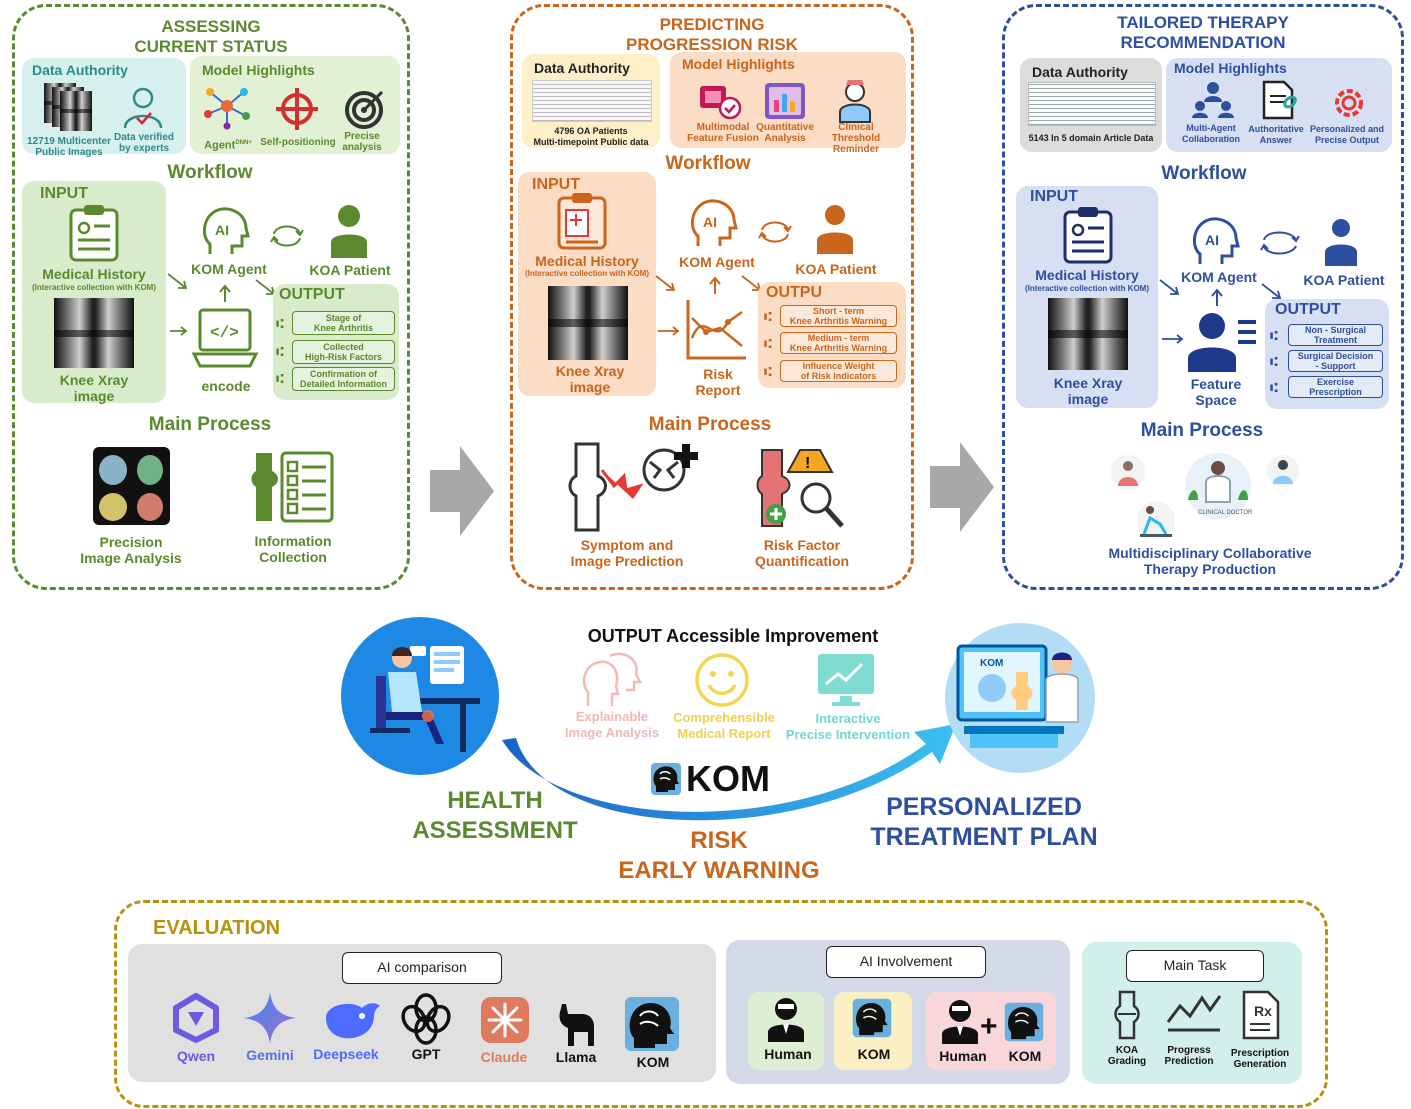 Image resolution: width=1411 pixels, height=1109 pixels. Describe the element at coordinates (728, 778) in the screenshot. I see `kom-title: KOM` at that location.